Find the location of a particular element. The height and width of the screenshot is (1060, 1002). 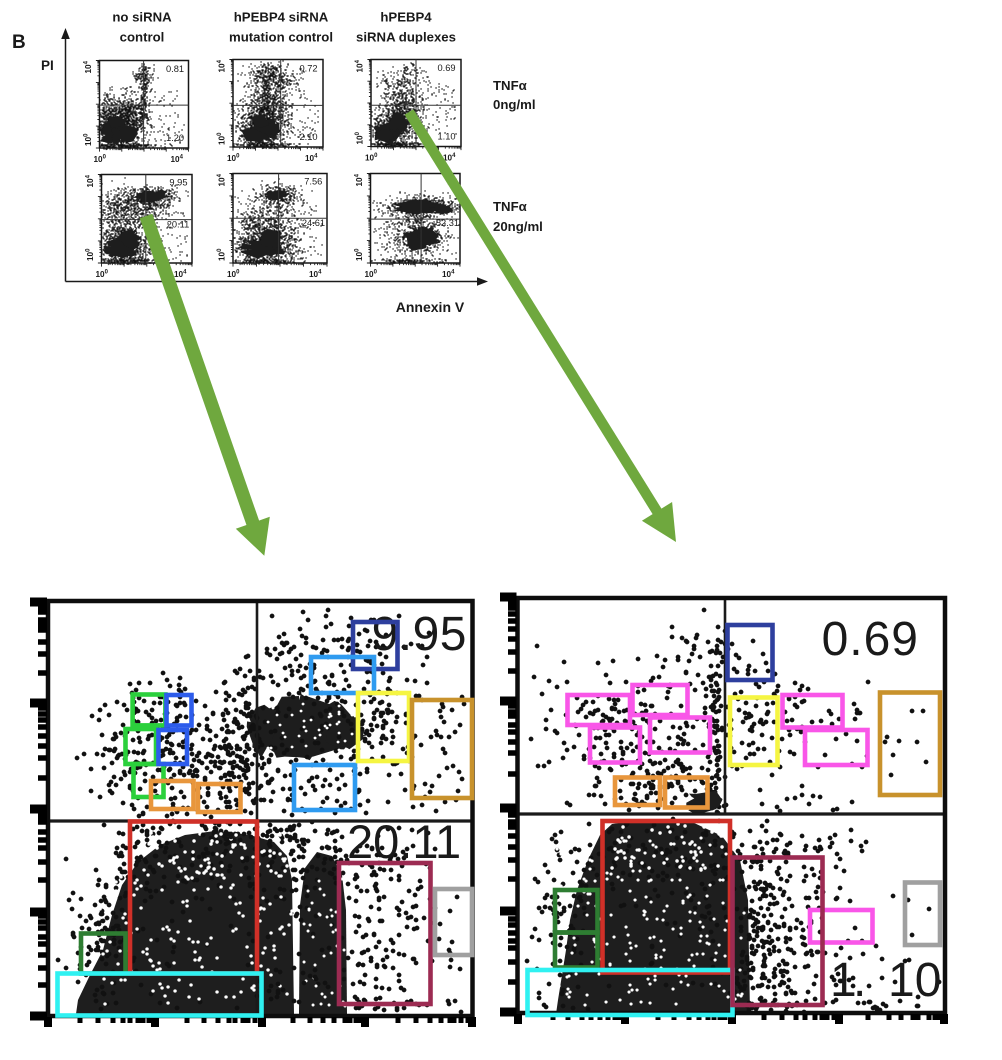

svg-text: control is located at coordinates (142, 37).